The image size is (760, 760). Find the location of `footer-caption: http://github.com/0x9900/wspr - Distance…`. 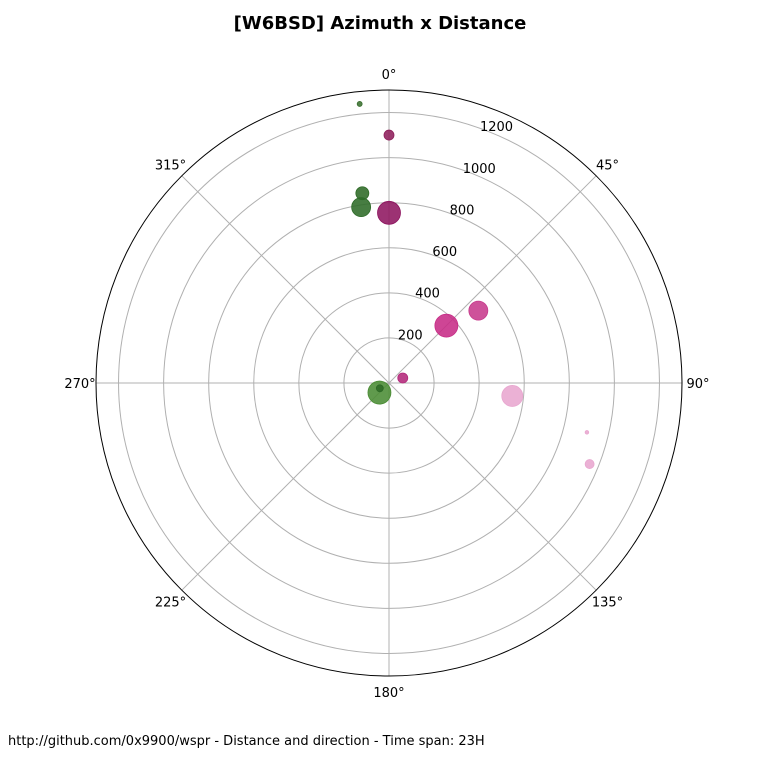

footer-caption: http://github.com/0x9900/wspr - Distance… is located at coordinates (246, 741).